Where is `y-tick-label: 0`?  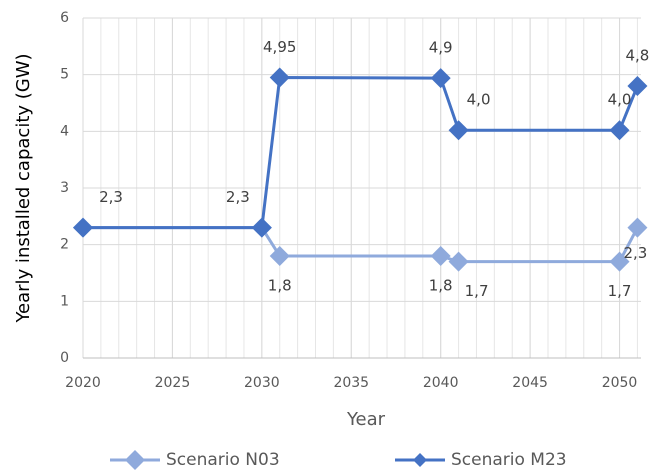 y-tick-label: 0 is located at coordinates (64, 358).